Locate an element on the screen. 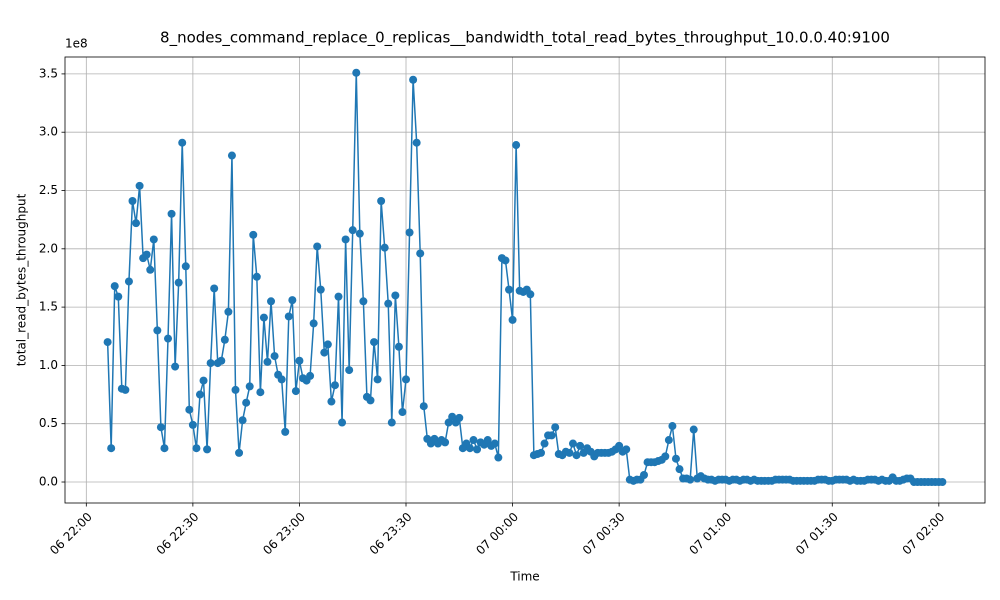 The width and height of the screenshot is (1000, 600). y-axis-label: total_read_bytes_throughput is located at coordinates (22, 279).